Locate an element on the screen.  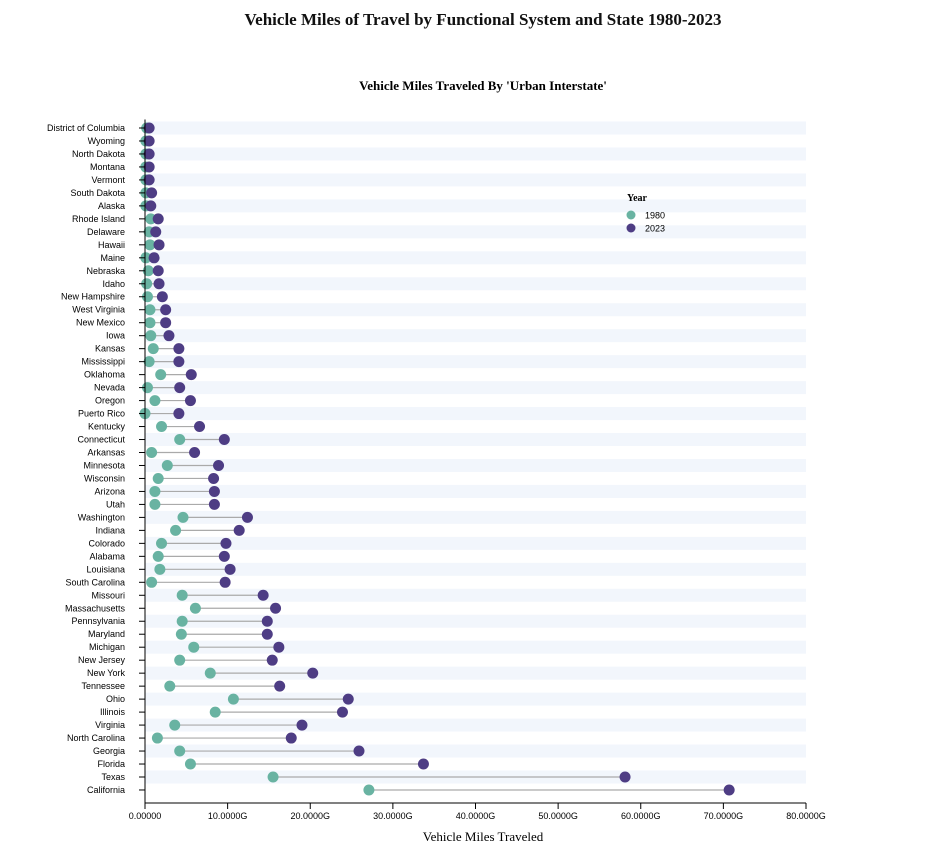
y-tick-label: New Hampshire is located at coordinates (93, 297).